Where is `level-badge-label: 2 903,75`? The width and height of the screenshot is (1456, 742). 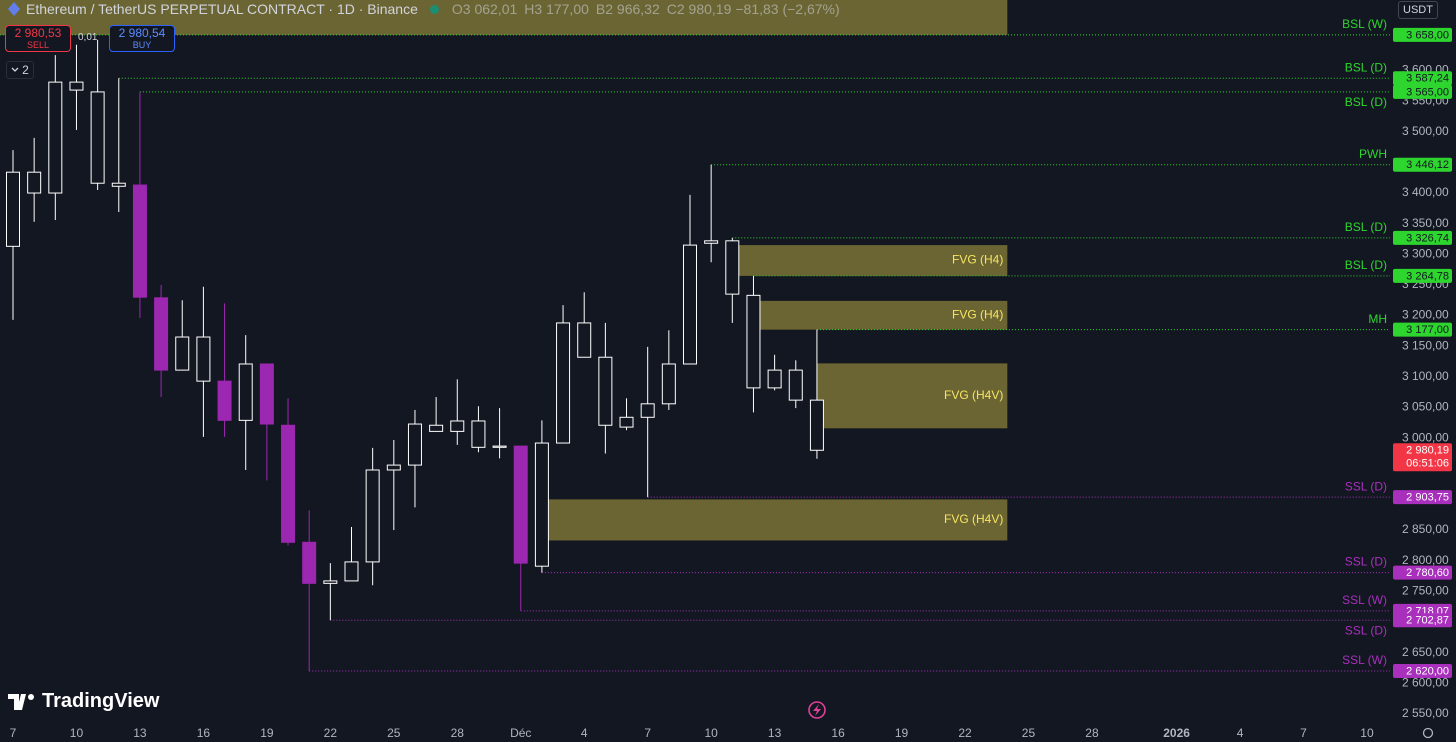 level-badge-label: 2 903,75 is located at coordinates (1427, 498).